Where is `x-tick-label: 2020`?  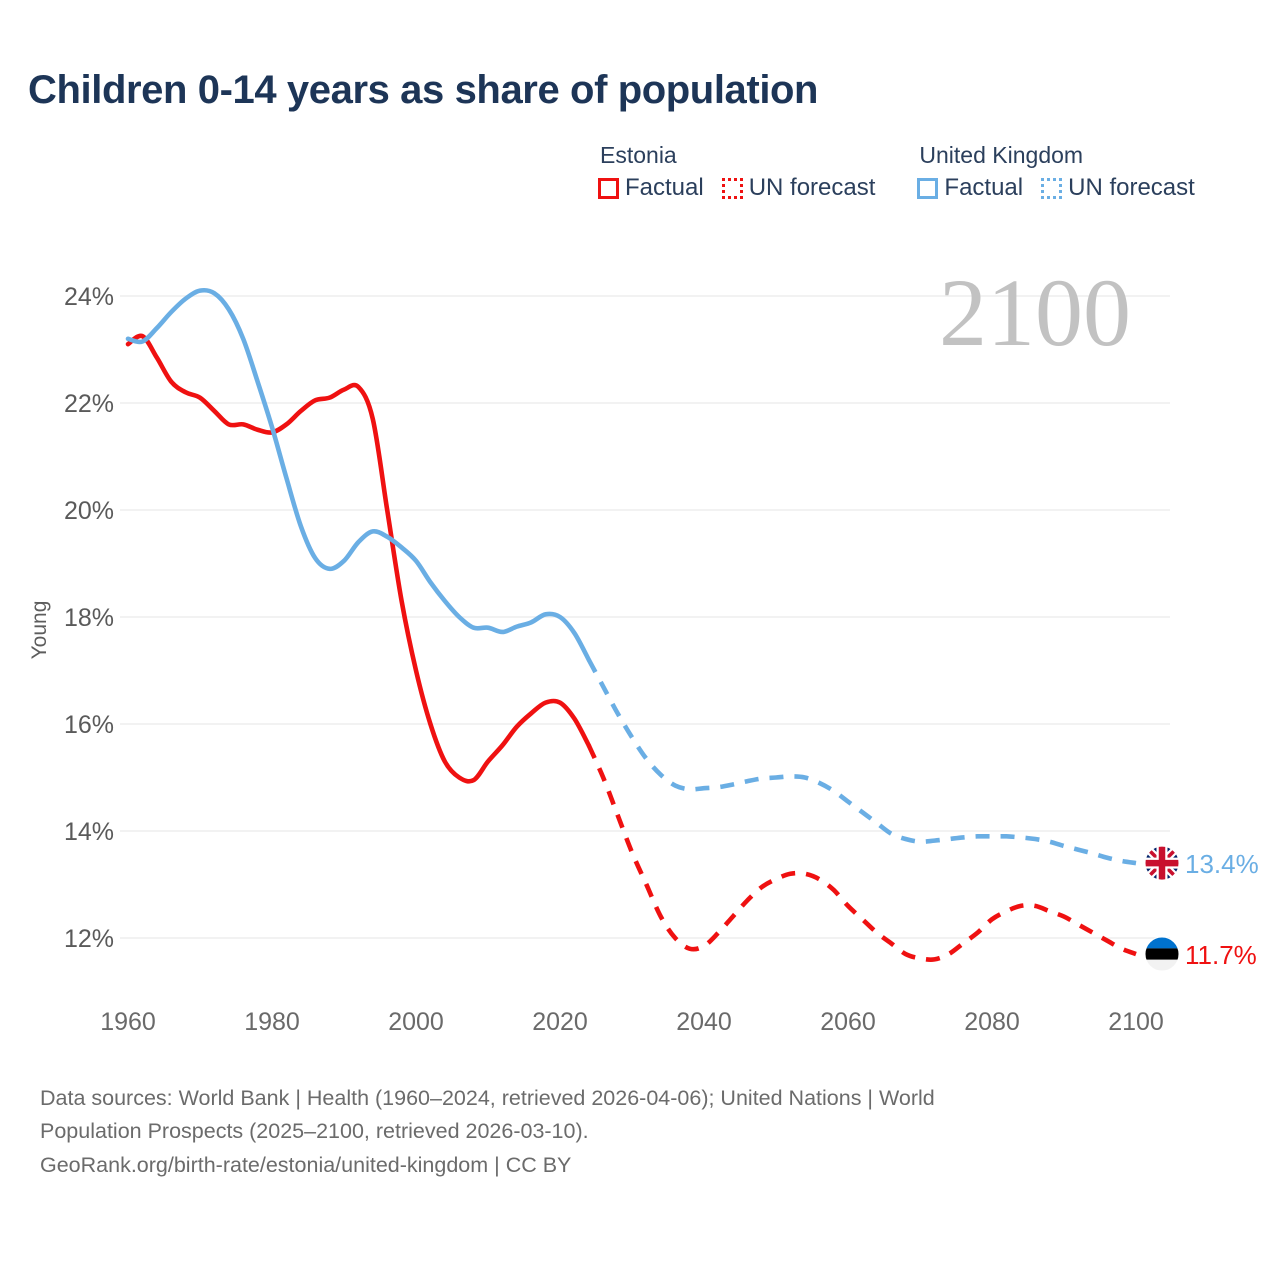 x-tick-label: 2020 is located at coordinates (560, 1022).